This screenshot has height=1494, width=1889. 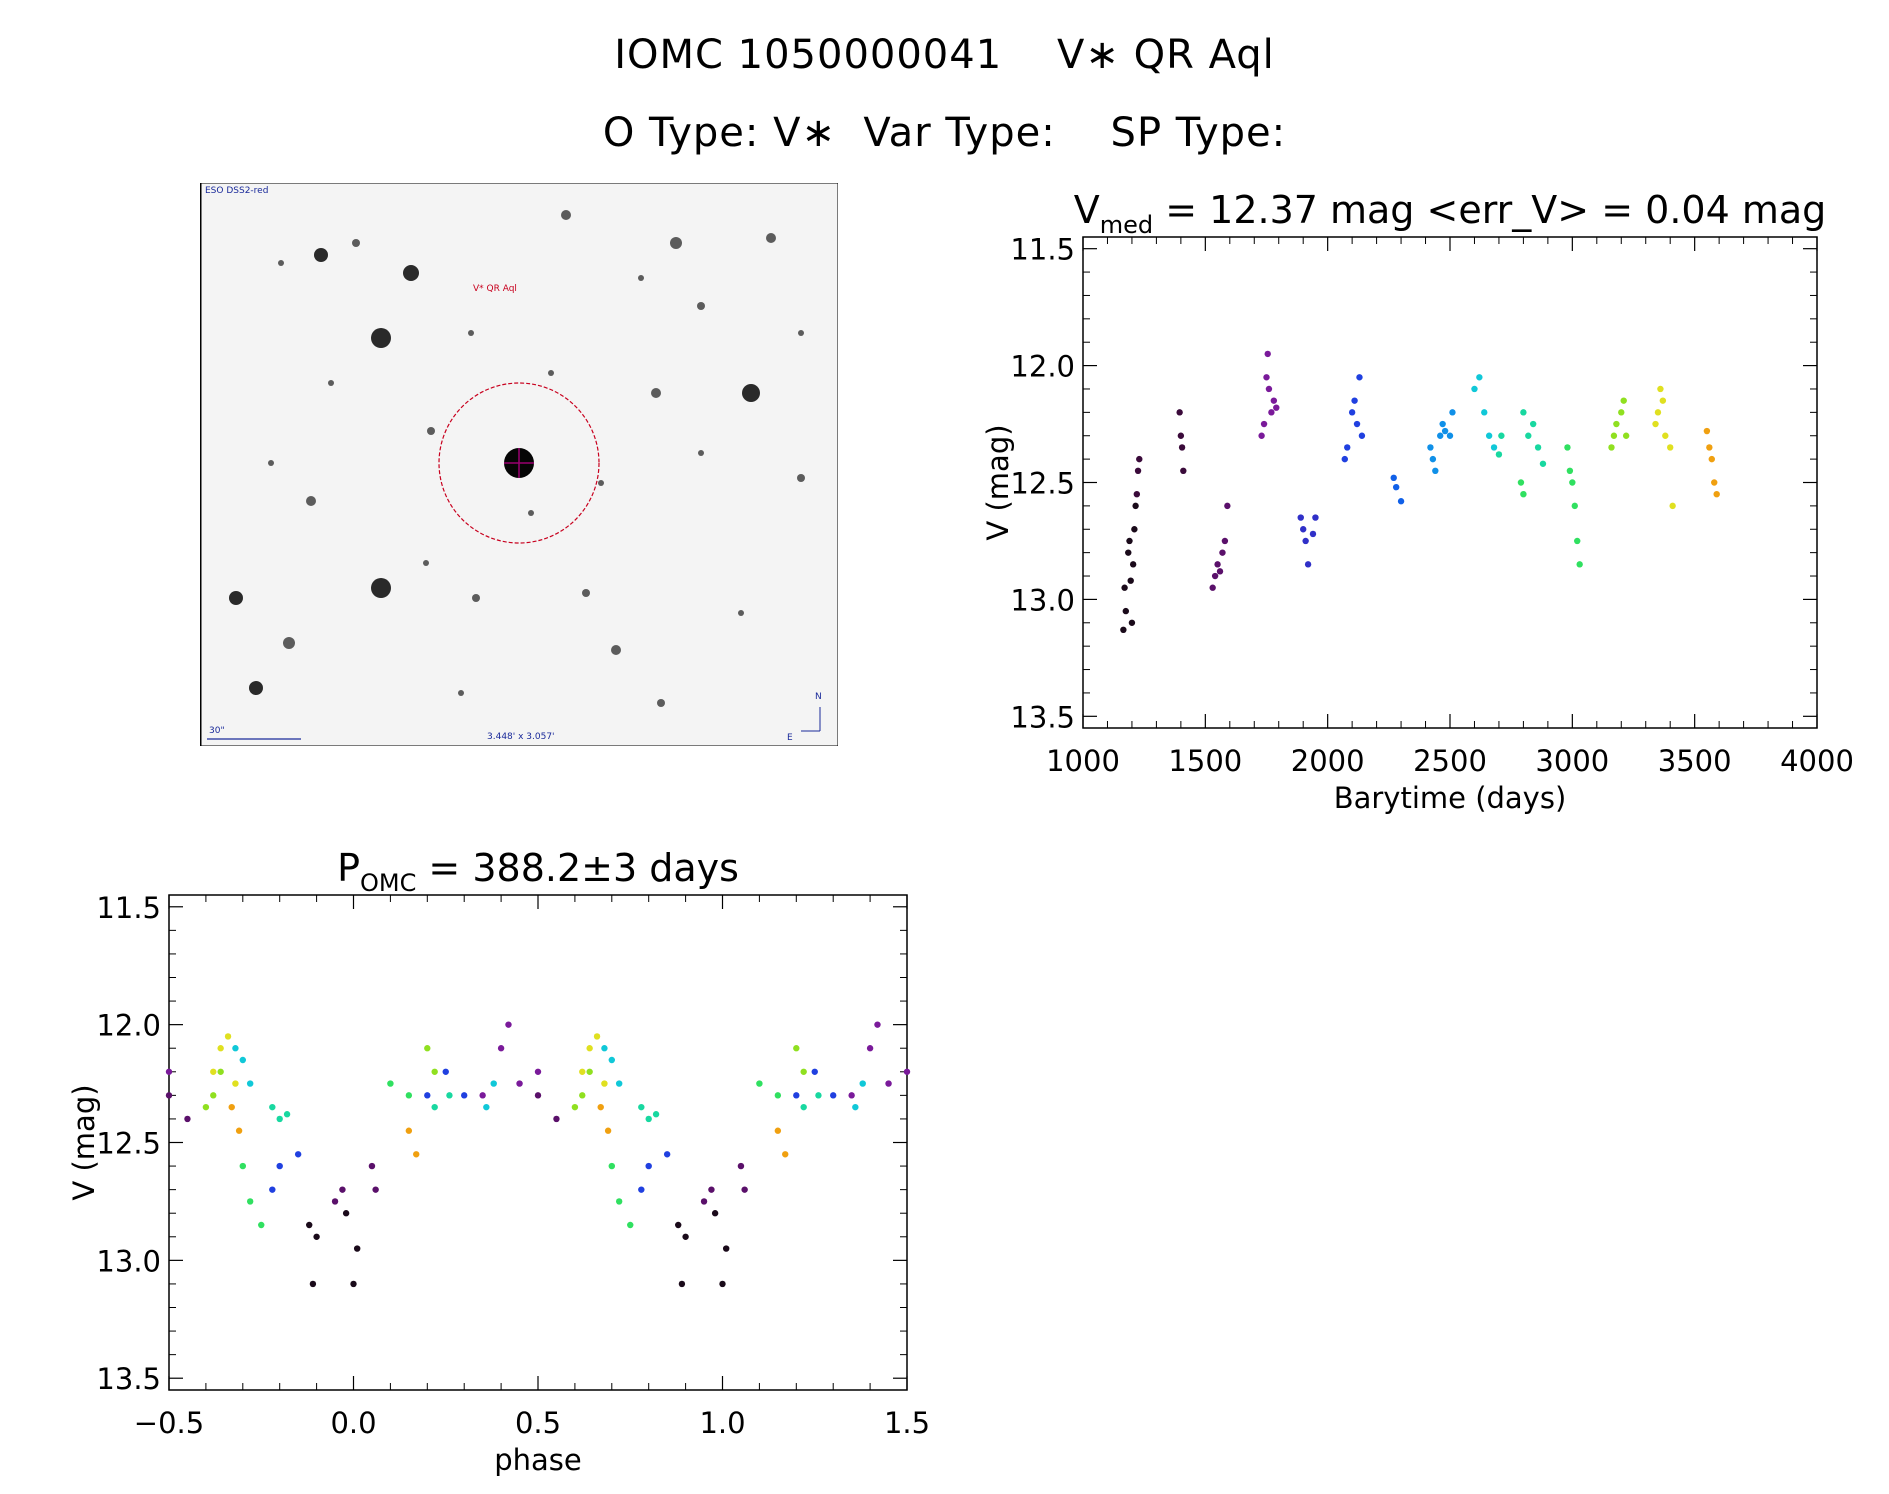 I want to click on series-seg2, so click(x=1160, y=453).